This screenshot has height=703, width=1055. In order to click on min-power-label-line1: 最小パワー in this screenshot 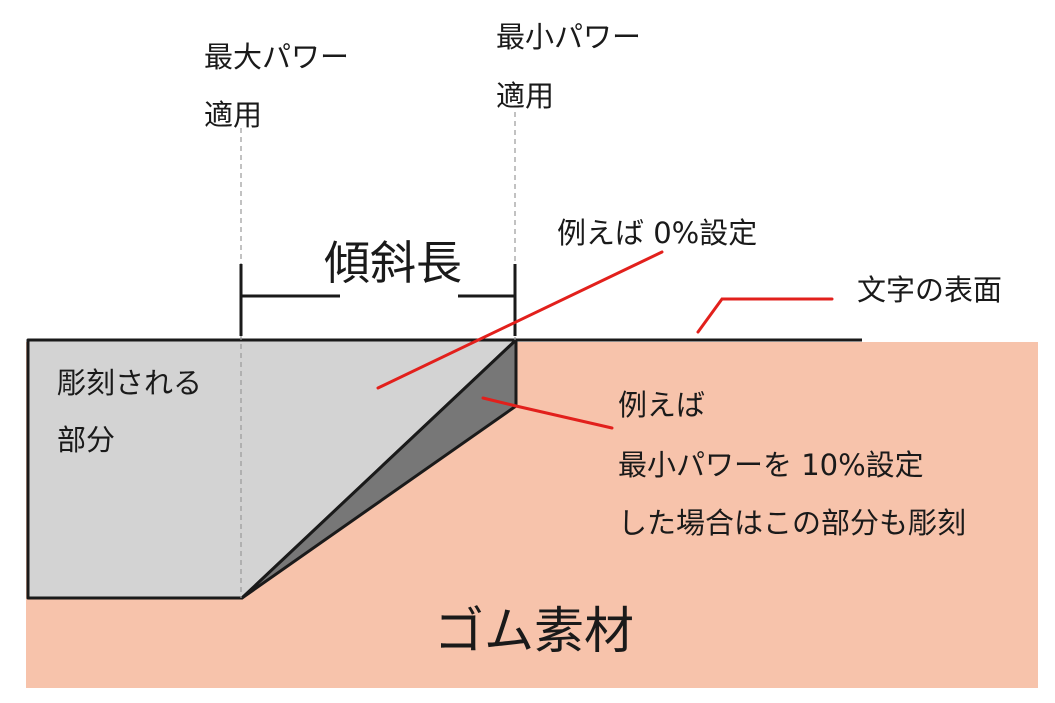, I will do `click(568, 37)`.